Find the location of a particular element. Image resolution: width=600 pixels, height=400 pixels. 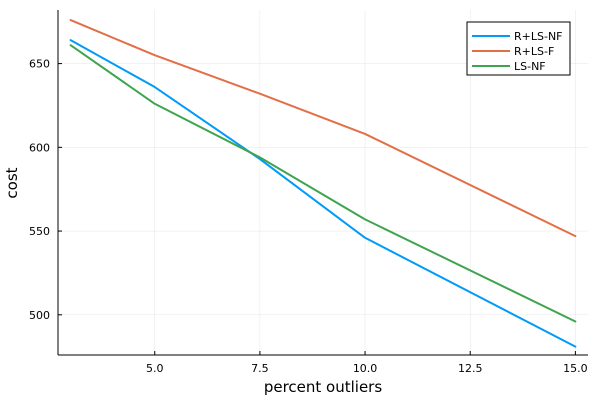

legend-label: LS-NF is located at coordinates (530, 66).